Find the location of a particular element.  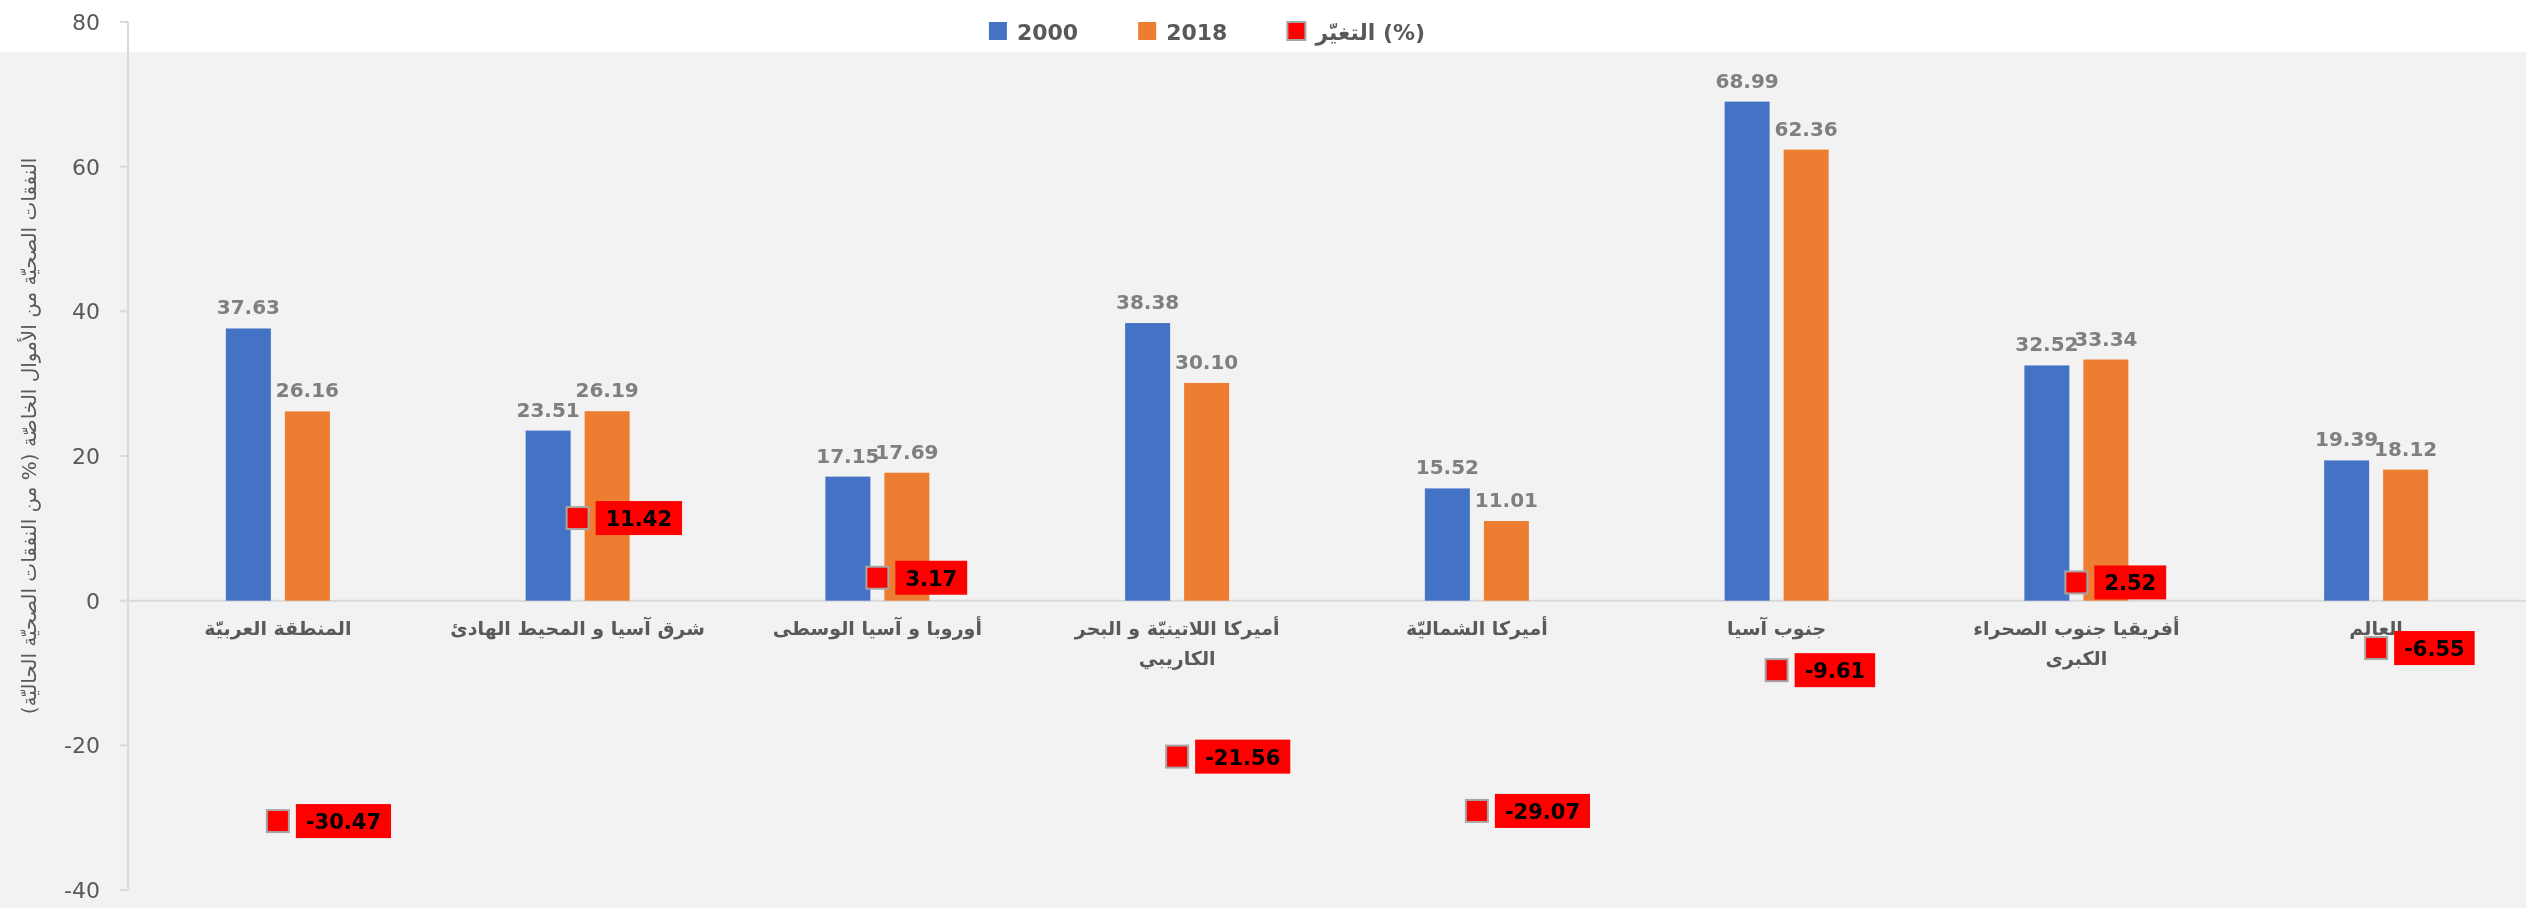

data-label: -29.07 is located at coordinates (1542, 811).